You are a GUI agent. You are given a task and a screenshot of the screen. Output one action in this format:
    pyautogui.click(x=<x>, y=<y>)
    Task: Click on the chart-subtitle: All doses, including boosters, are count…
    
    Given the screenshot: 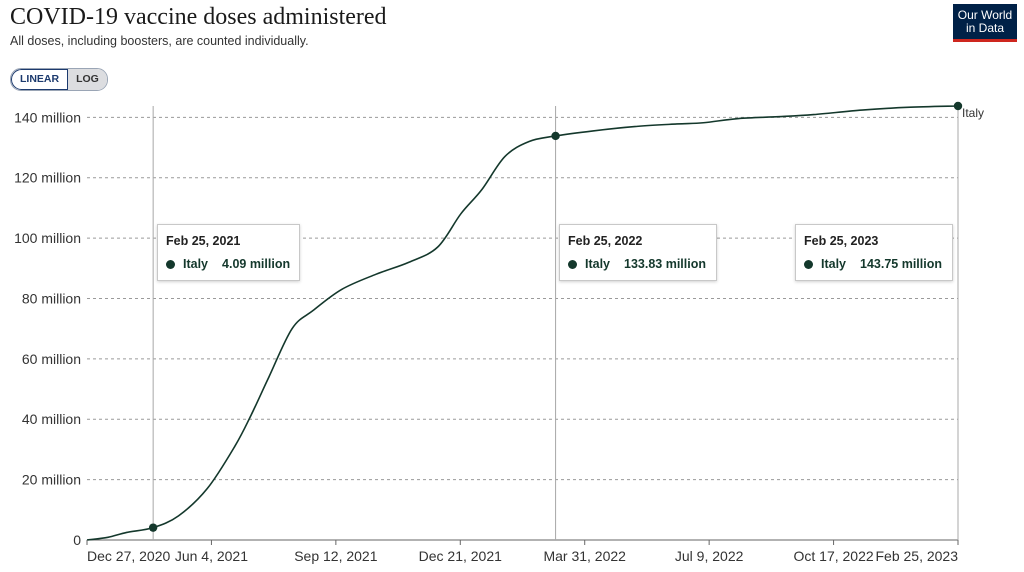 What is the action you would take?
    pyautogui.click(x=159, y=41)
    